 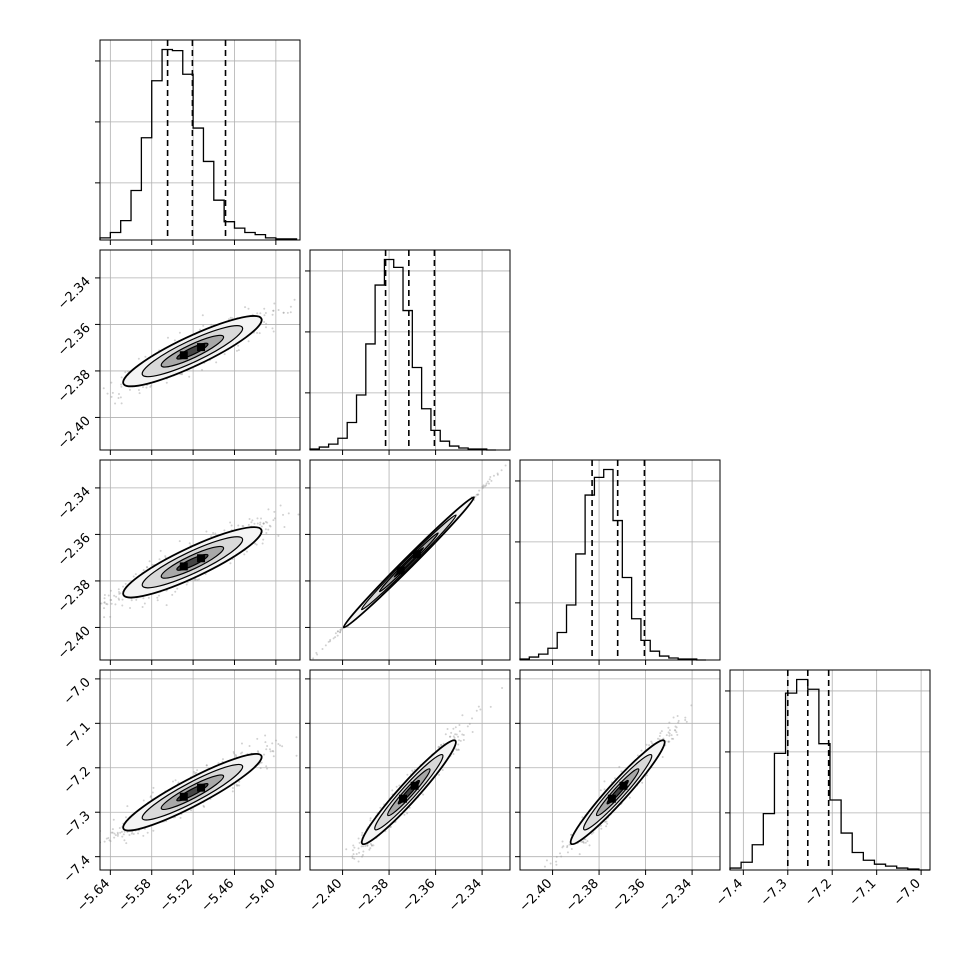 I want to click on y-tick-label: −2.36, so click(x=74, y=340).